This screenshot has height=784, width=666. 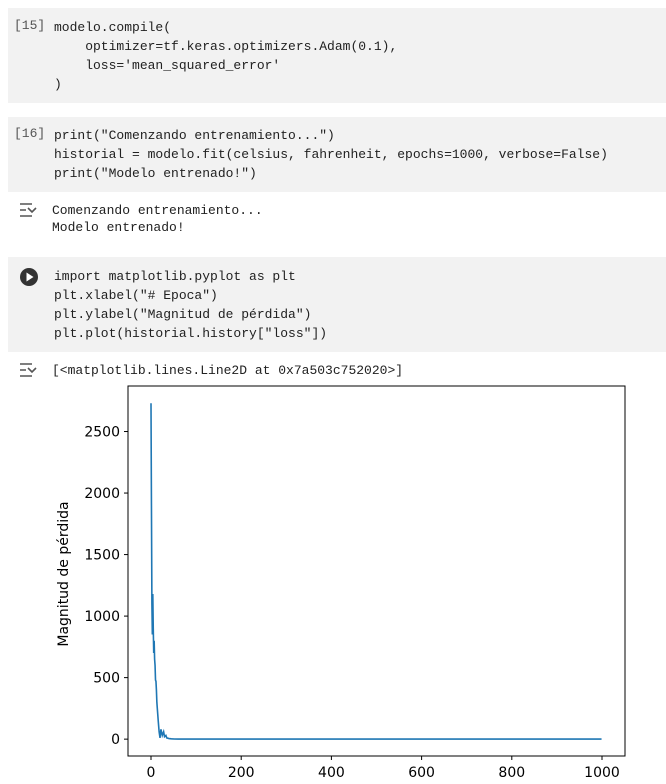 What do you see at coordinates (175, 276) in the screenshot?
I see `code-line: import matplotlib.pyplot as plt` at bounding box center [175, 276].